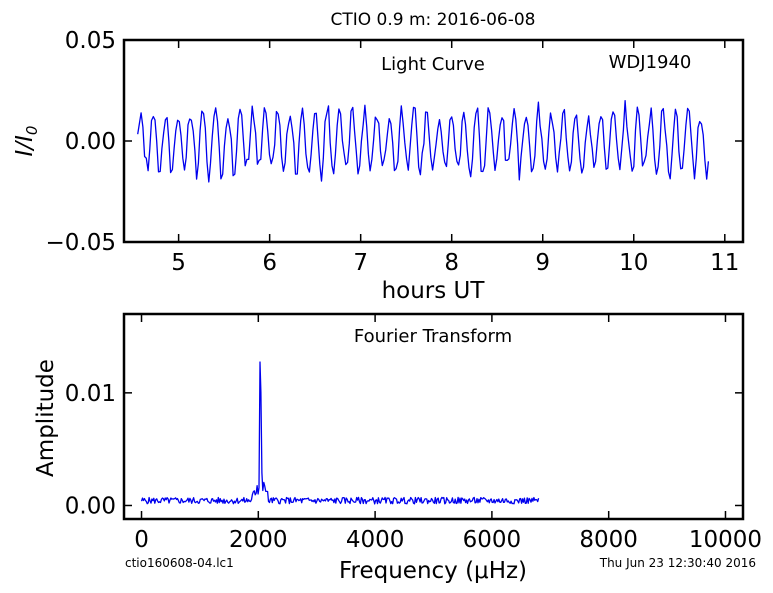  Describe the element at coordinates (81, 243) in the screenshot. I see `lc-ytick-label: −0.05` at that location.